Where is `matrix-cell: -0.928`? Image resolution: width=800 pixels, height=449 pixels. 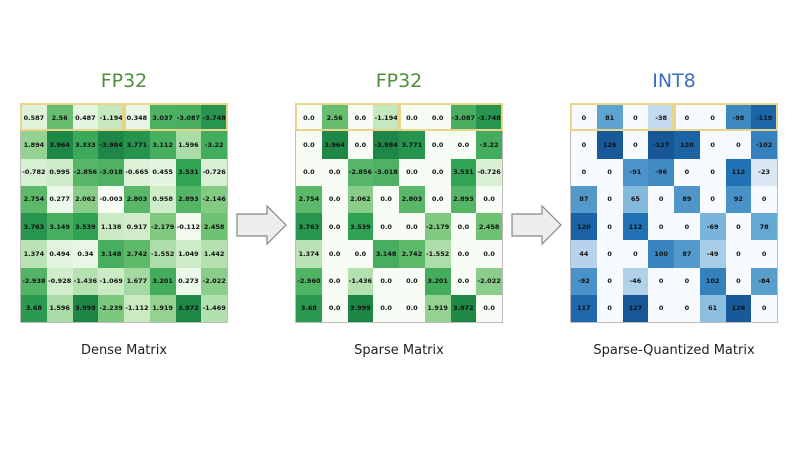
matrix-cell: -0.928 is located at coordinates (59, 281).